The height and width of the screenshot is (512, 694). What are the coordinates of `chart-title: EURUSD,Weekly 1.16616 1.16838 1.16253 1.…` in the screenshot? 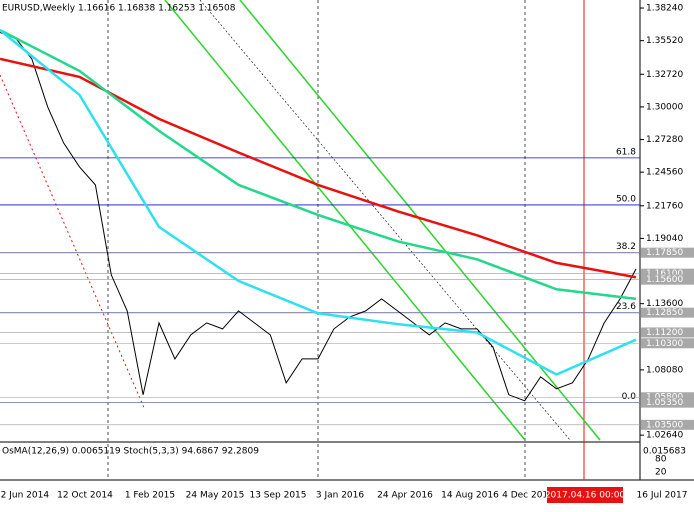 It's located at (119, 9).